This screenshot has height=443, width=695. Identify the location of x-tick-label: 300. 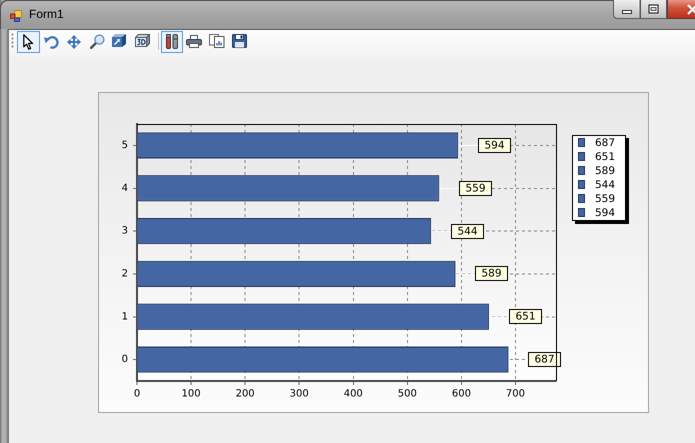
(299, 394).